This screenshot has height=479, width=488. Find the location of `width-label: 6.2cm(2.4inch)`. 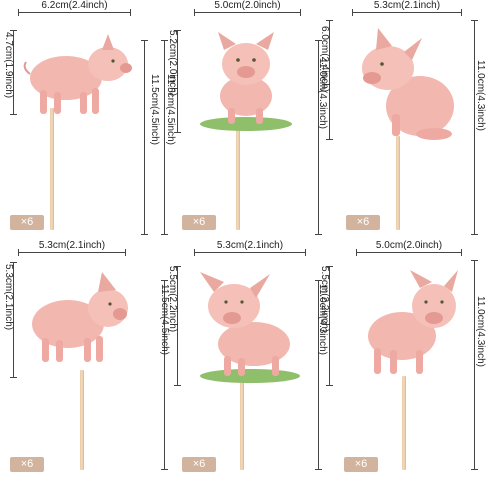

width-label: 6.2cm(2.4inch) is located at coordinates (74, 5).